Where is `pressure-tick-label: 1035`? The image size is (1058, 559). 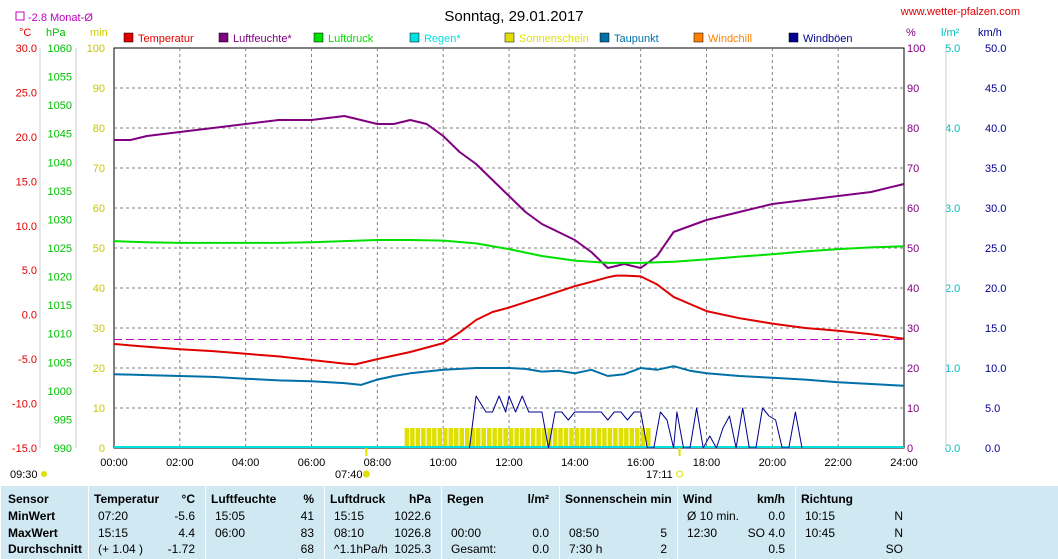
pressure-tick-label: 1035 is located at coordinates (60, 192).